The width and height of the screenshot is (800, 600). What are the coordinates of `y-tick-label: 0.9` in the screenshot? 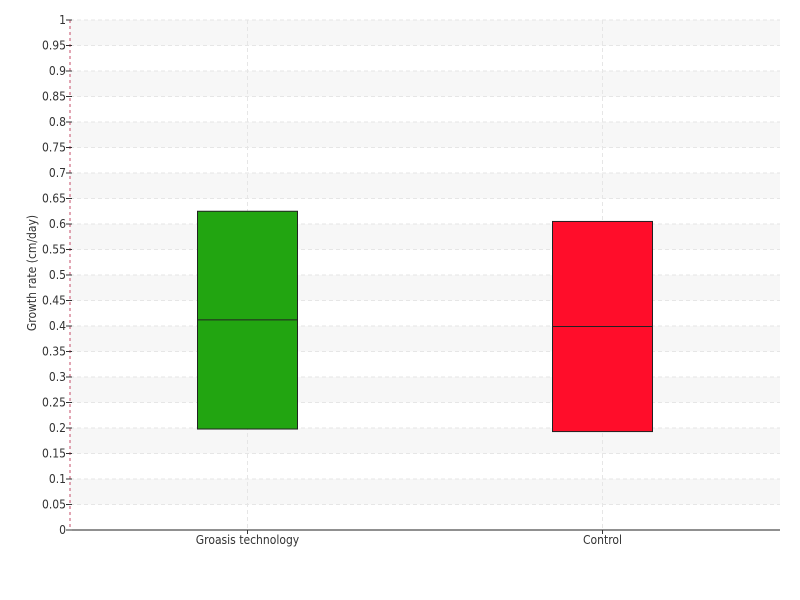 It's located at (57, 71).